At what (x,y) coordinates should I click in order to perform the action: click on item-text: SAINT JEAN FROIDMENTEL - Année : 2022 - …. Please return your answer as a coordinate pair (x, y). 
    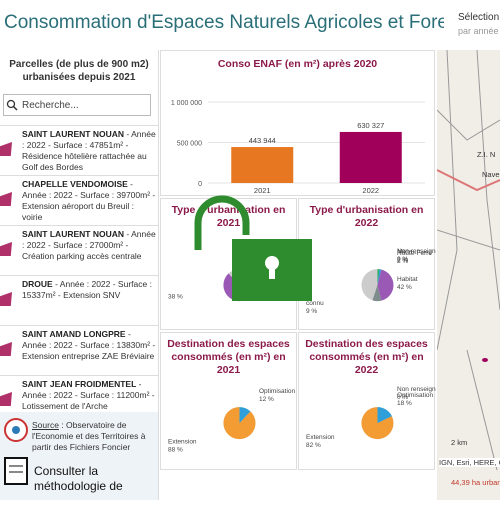
    Looking at the image, I should click on (89, 395).